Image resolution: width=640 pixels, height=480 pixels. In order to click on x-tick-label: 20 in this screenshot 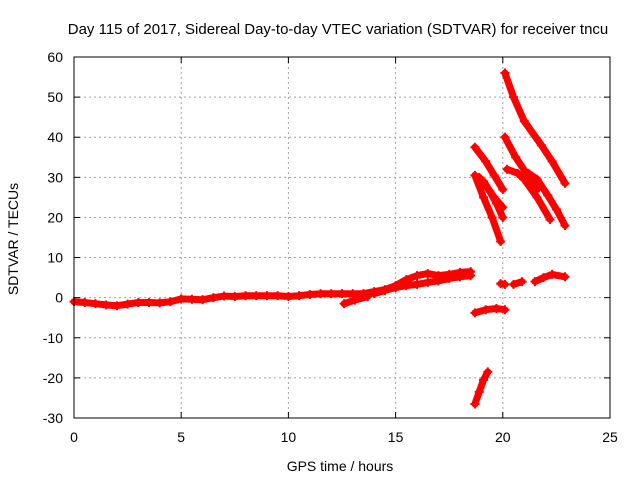, I will do `click(503, 437)`.